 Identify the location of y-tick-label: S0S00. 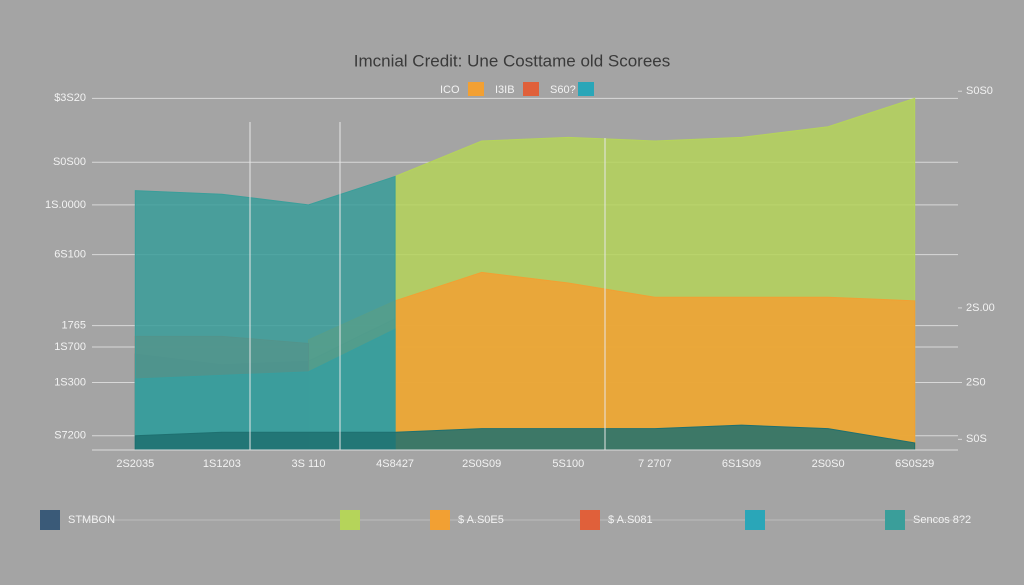
(69, 162).